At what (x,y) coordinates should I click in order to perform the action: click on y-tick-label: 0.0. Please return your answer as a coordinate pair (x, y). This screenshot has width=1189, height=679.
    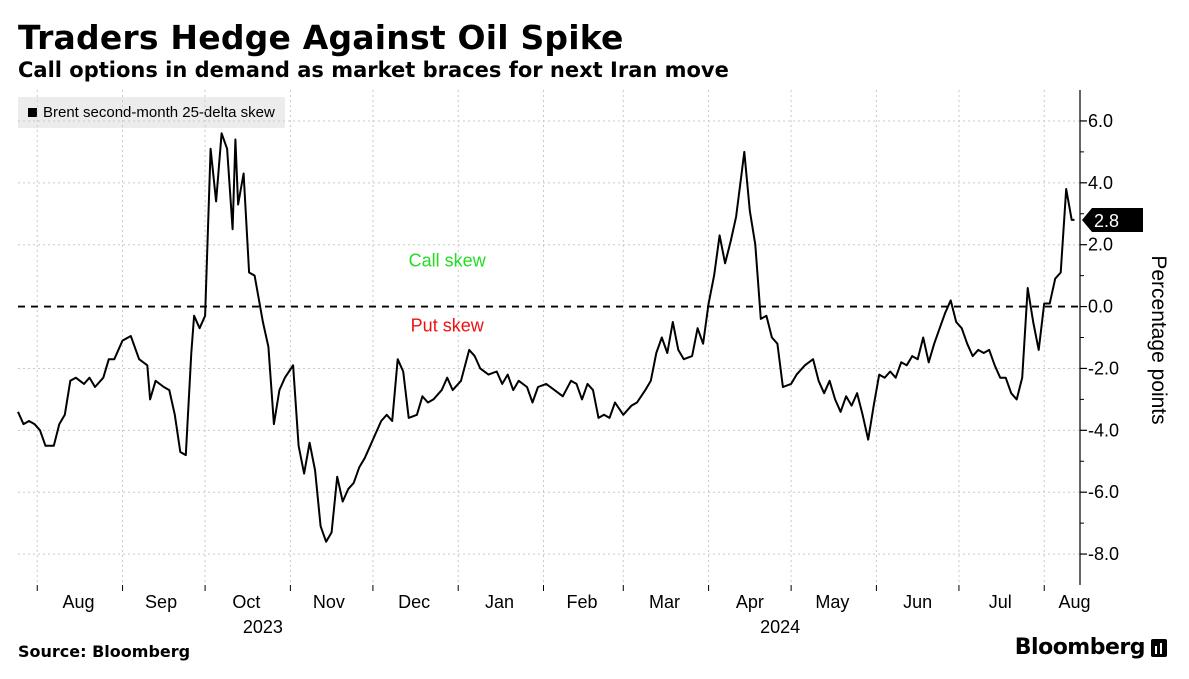
    Looking at the image, I should click on (1100, 307).